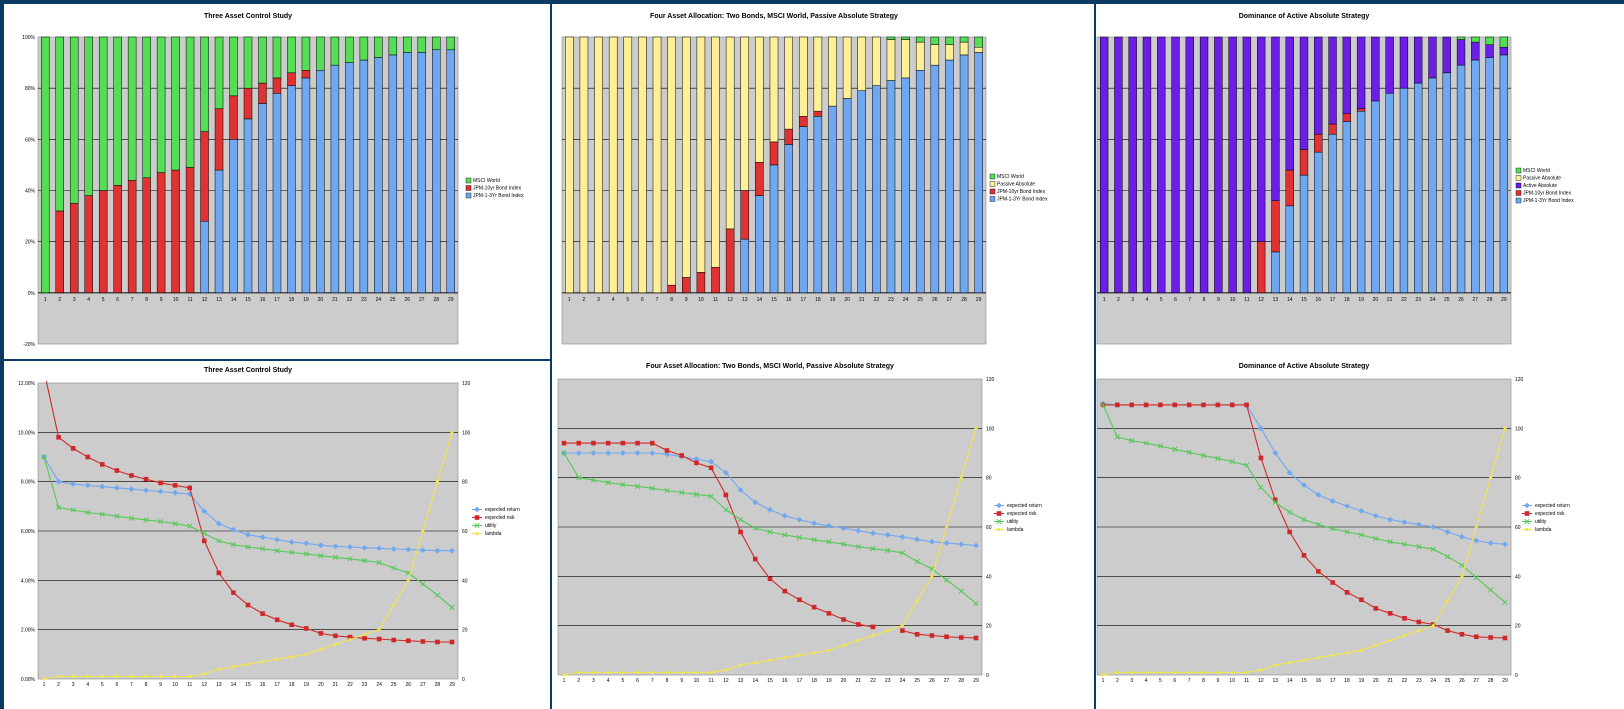 The image size is (1624, 709). Describe the element at coordinates (1518, 577) in the screenshot. I see `y2-tick-label: 40` at that location.